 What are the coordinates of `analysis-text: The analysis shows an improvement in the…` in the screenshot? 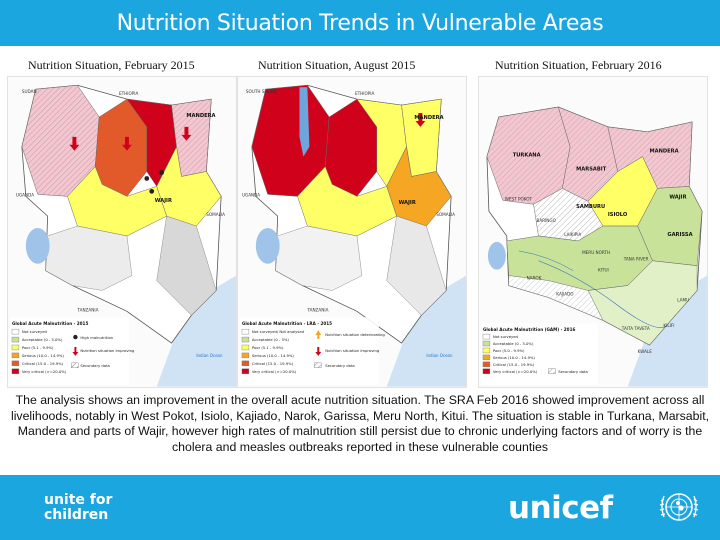 It's located at (360, 423).